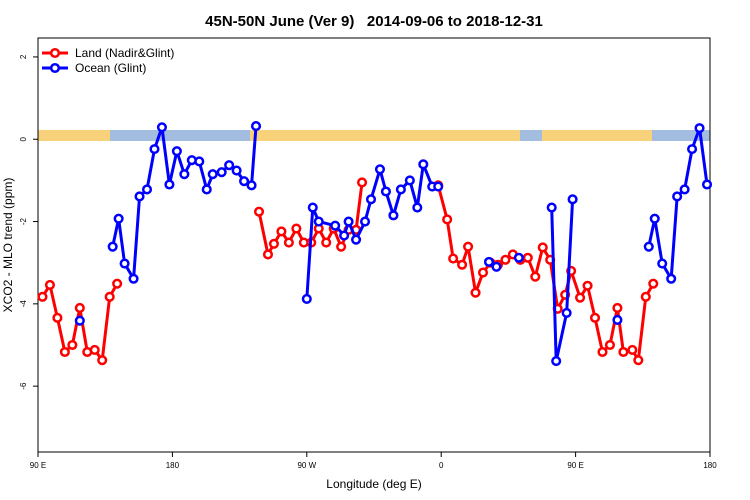 The width and height of the screenshot is (750, 500). What do you see at coordinates (23, 304) in the screenshot?
I see `y-tick-label: -4` at bounding box center [23, 304].